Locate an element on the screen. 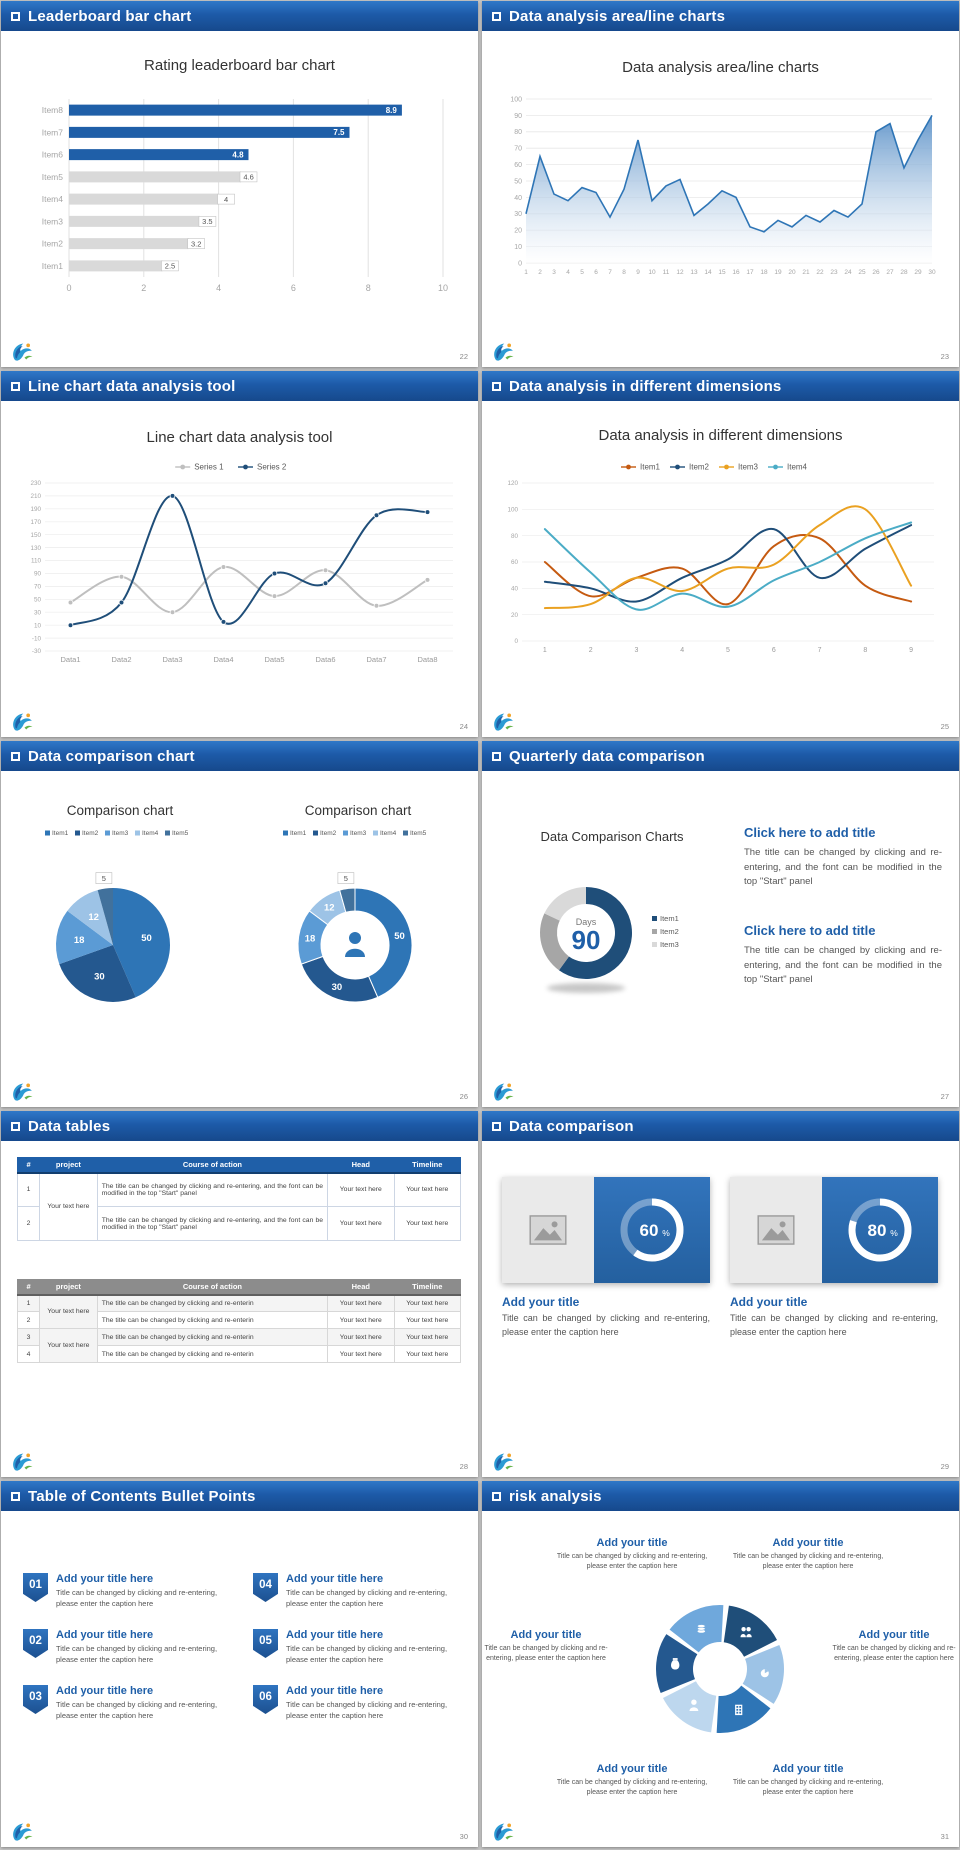  svg-text: 100 is located at coordinates (512, 510).